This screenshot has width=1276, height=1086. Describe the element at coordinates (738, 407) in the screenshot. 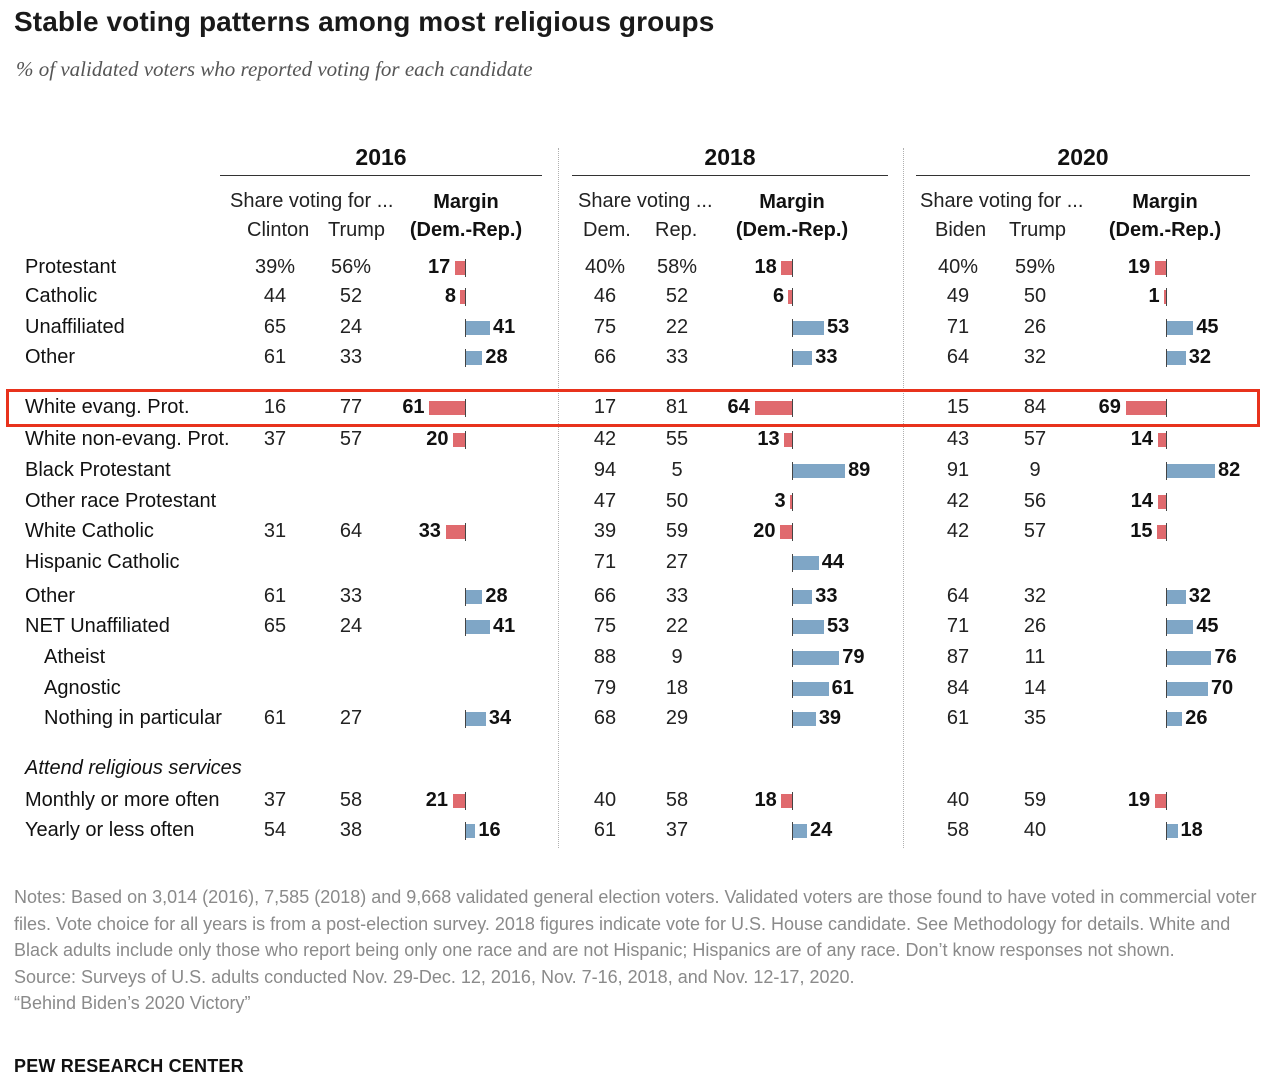

I see `margin-value: 64` at that location.